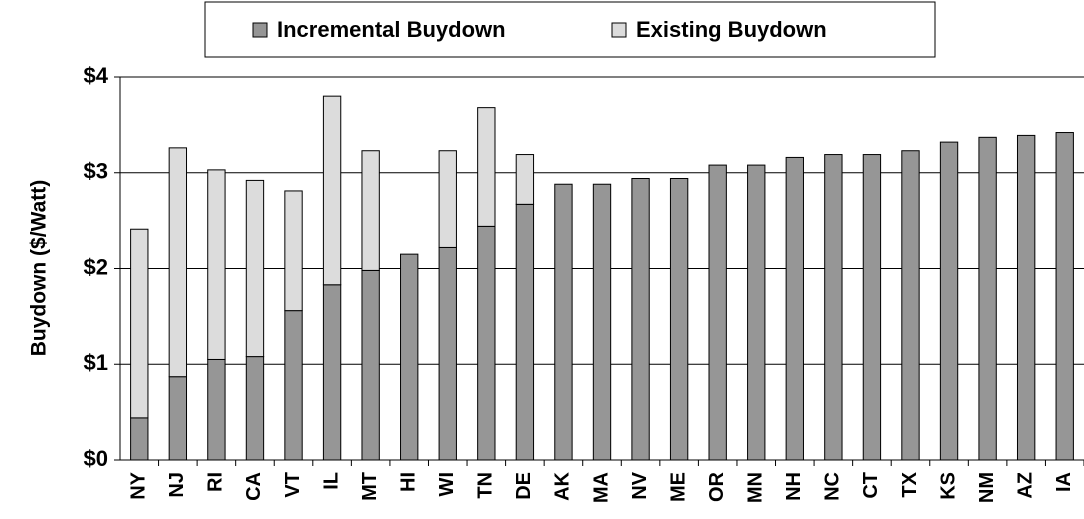  What do you see at coordinates (871, 485) in the screenshot?
I see `x-tick-label: CT` at bounding box center [871, 485].